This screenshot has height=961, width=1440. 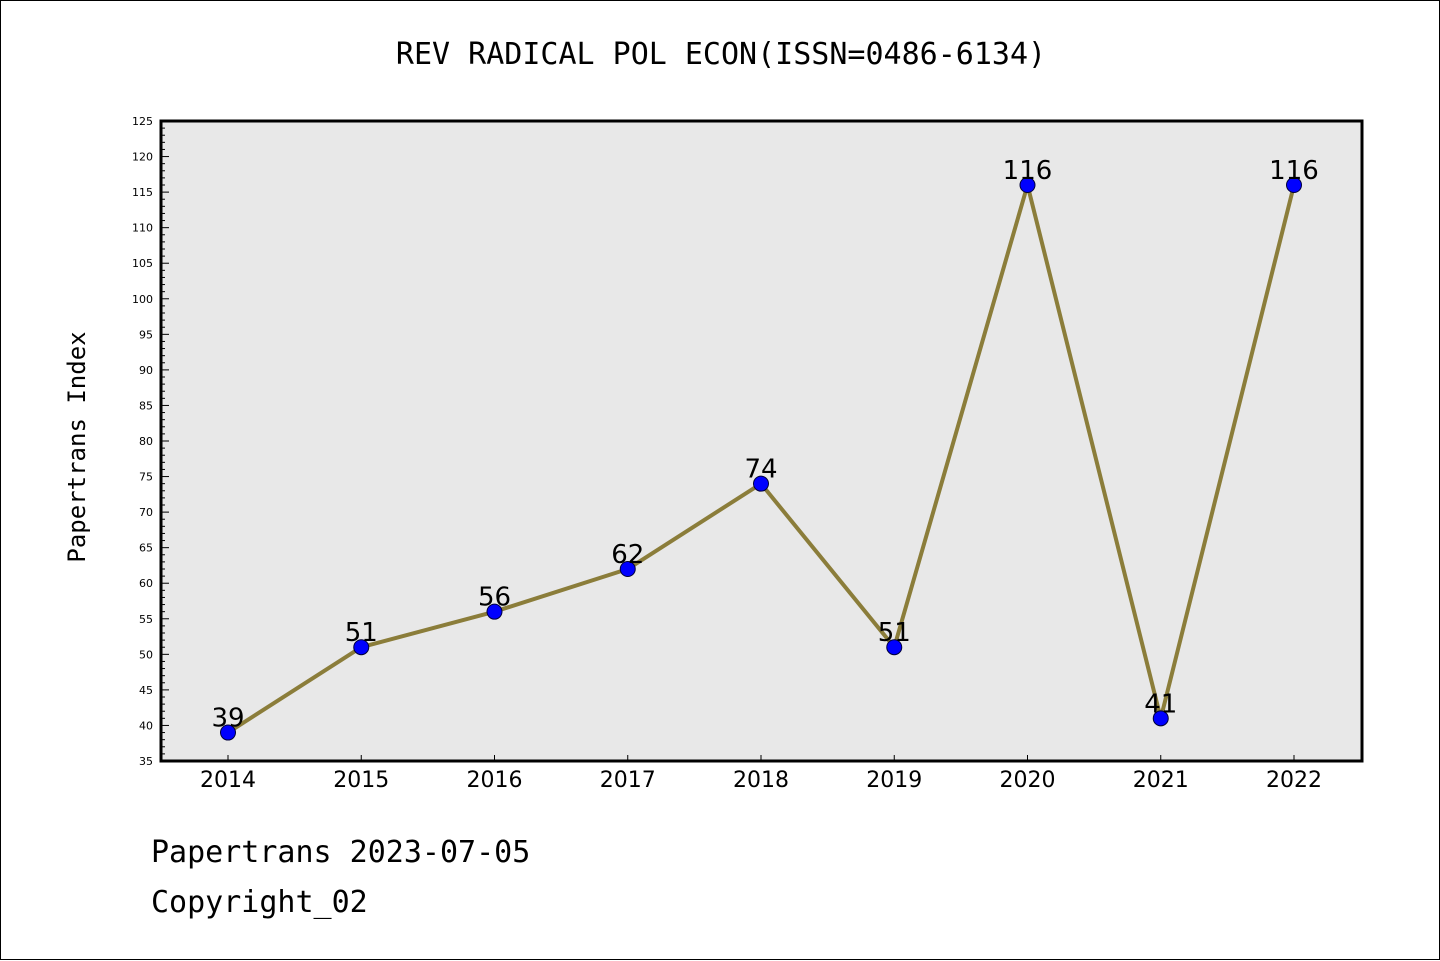 What do you see at coordinates (1160, 704) in the screenshot?
I see `data-label: 41` at bounding box center [1160, 704].